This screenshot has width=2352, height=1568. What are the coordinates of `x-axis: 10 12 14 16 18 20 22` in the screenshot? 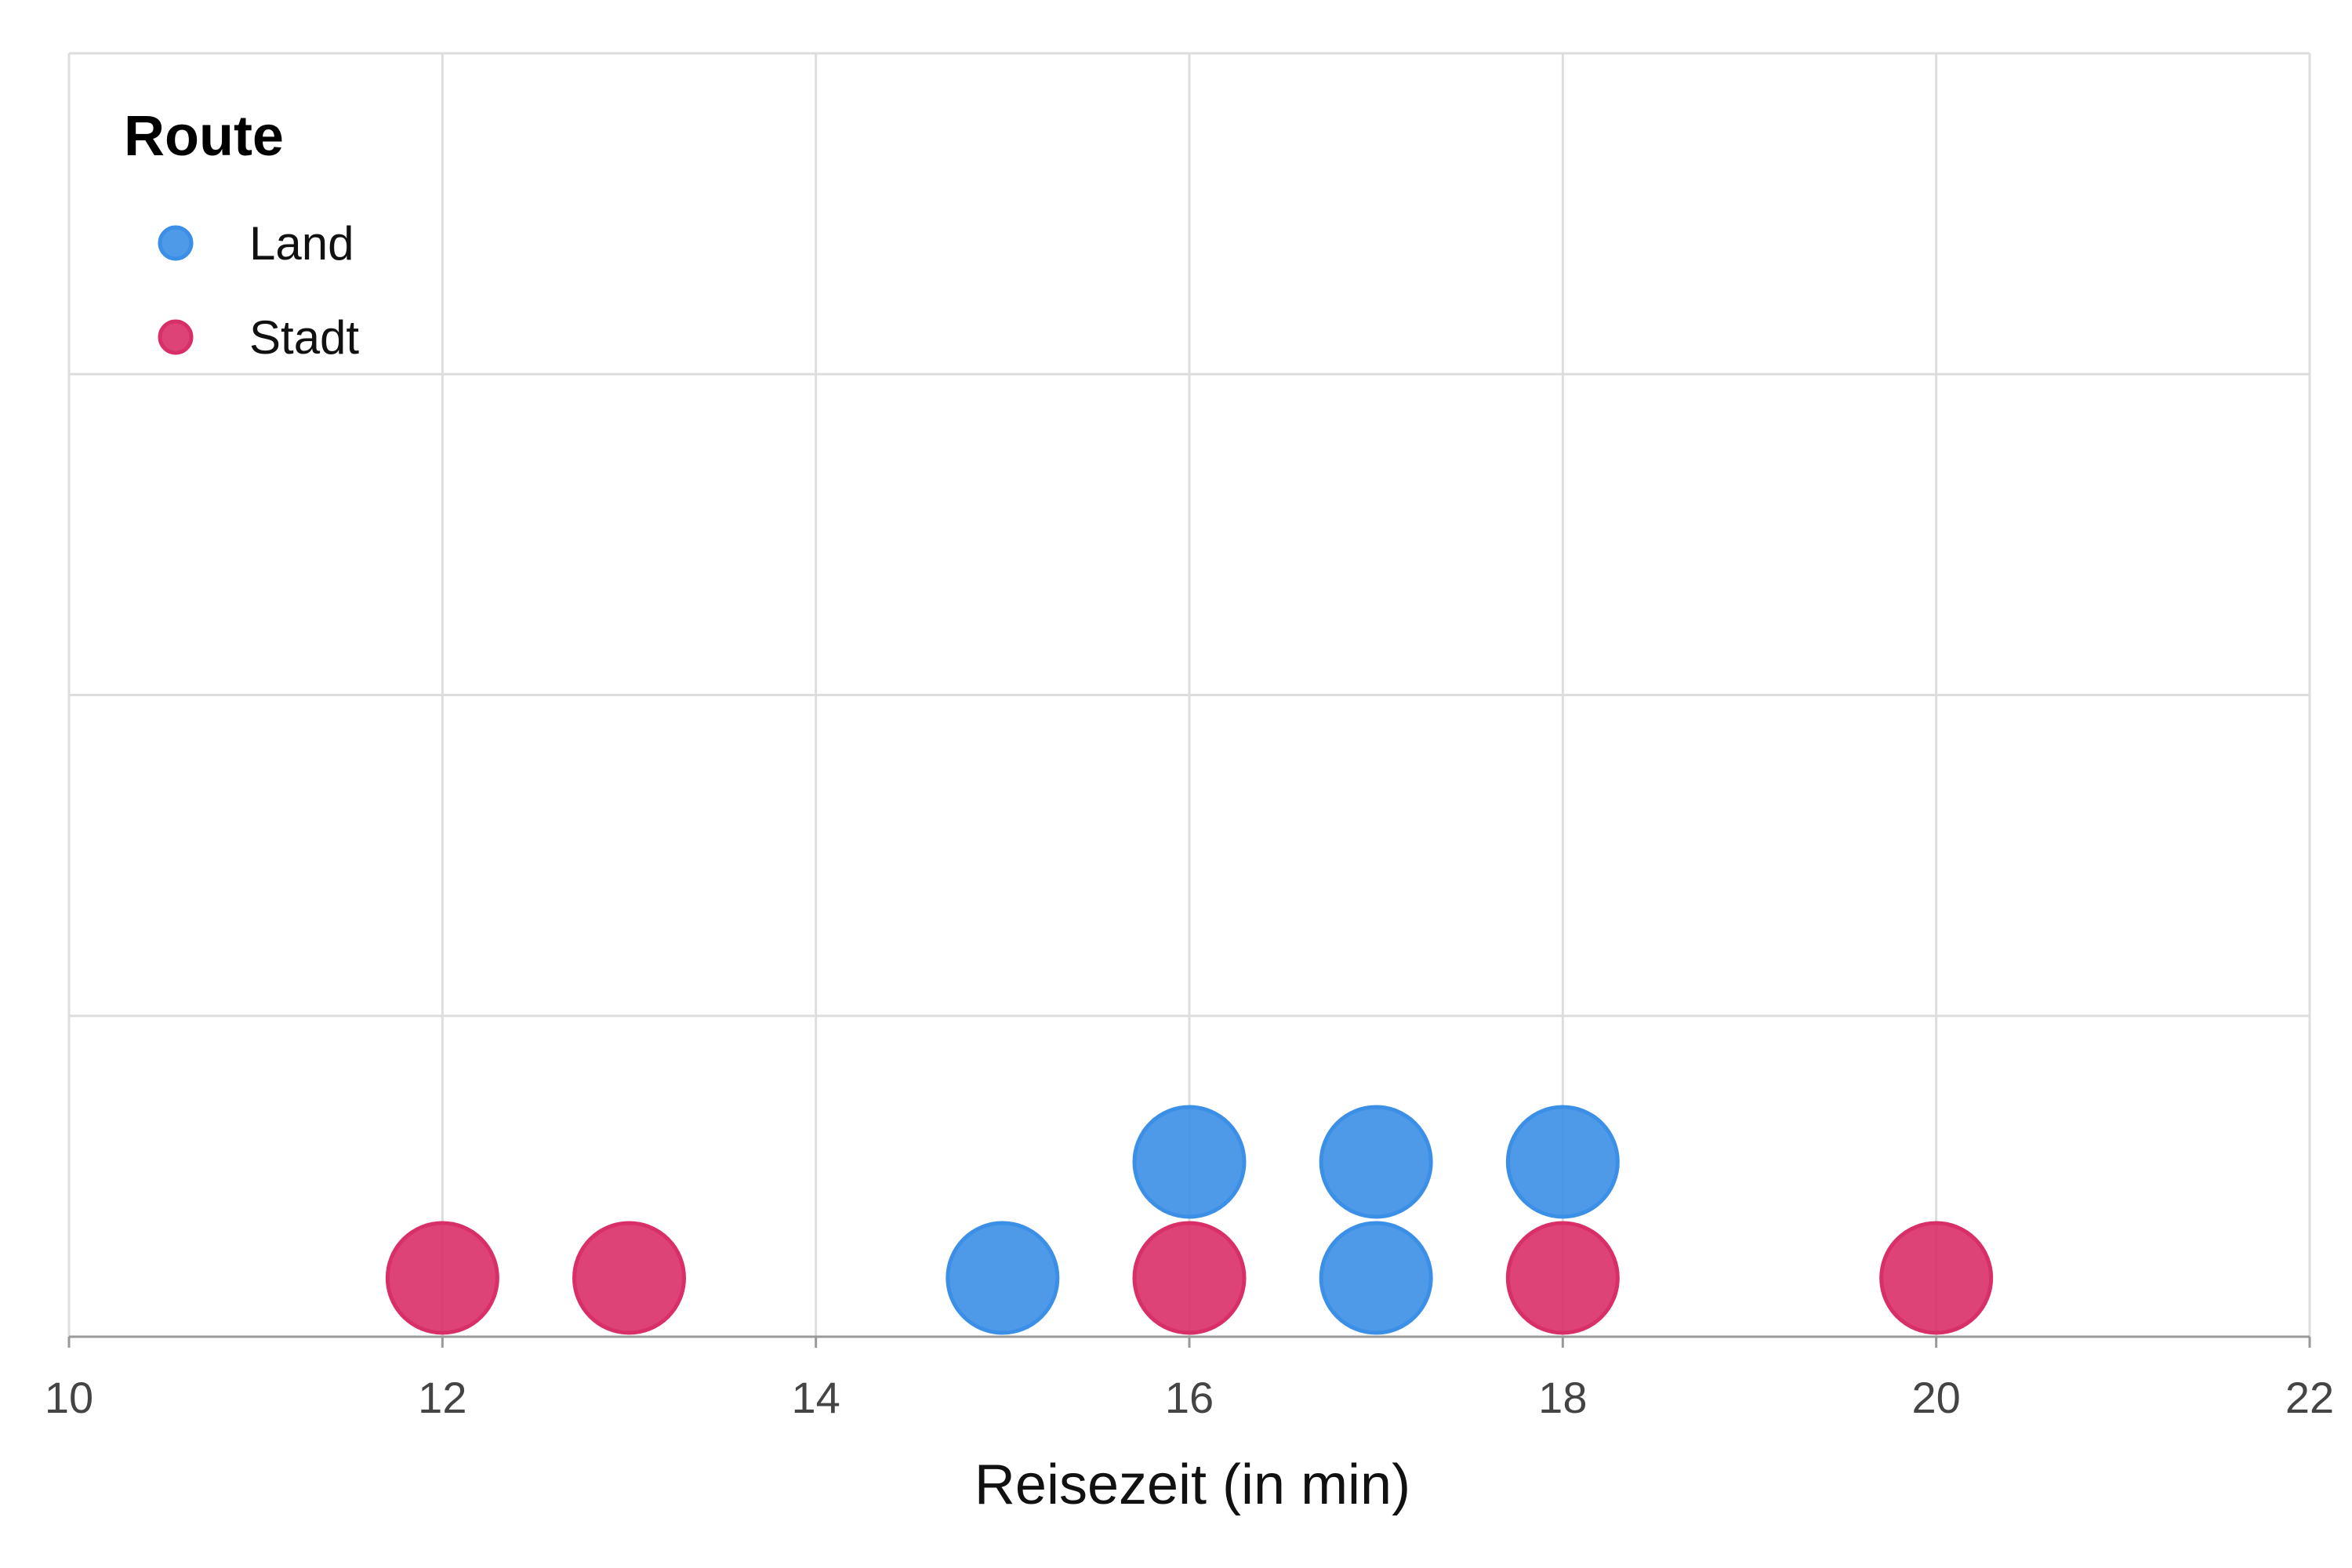 It's located at (1189, 1378).